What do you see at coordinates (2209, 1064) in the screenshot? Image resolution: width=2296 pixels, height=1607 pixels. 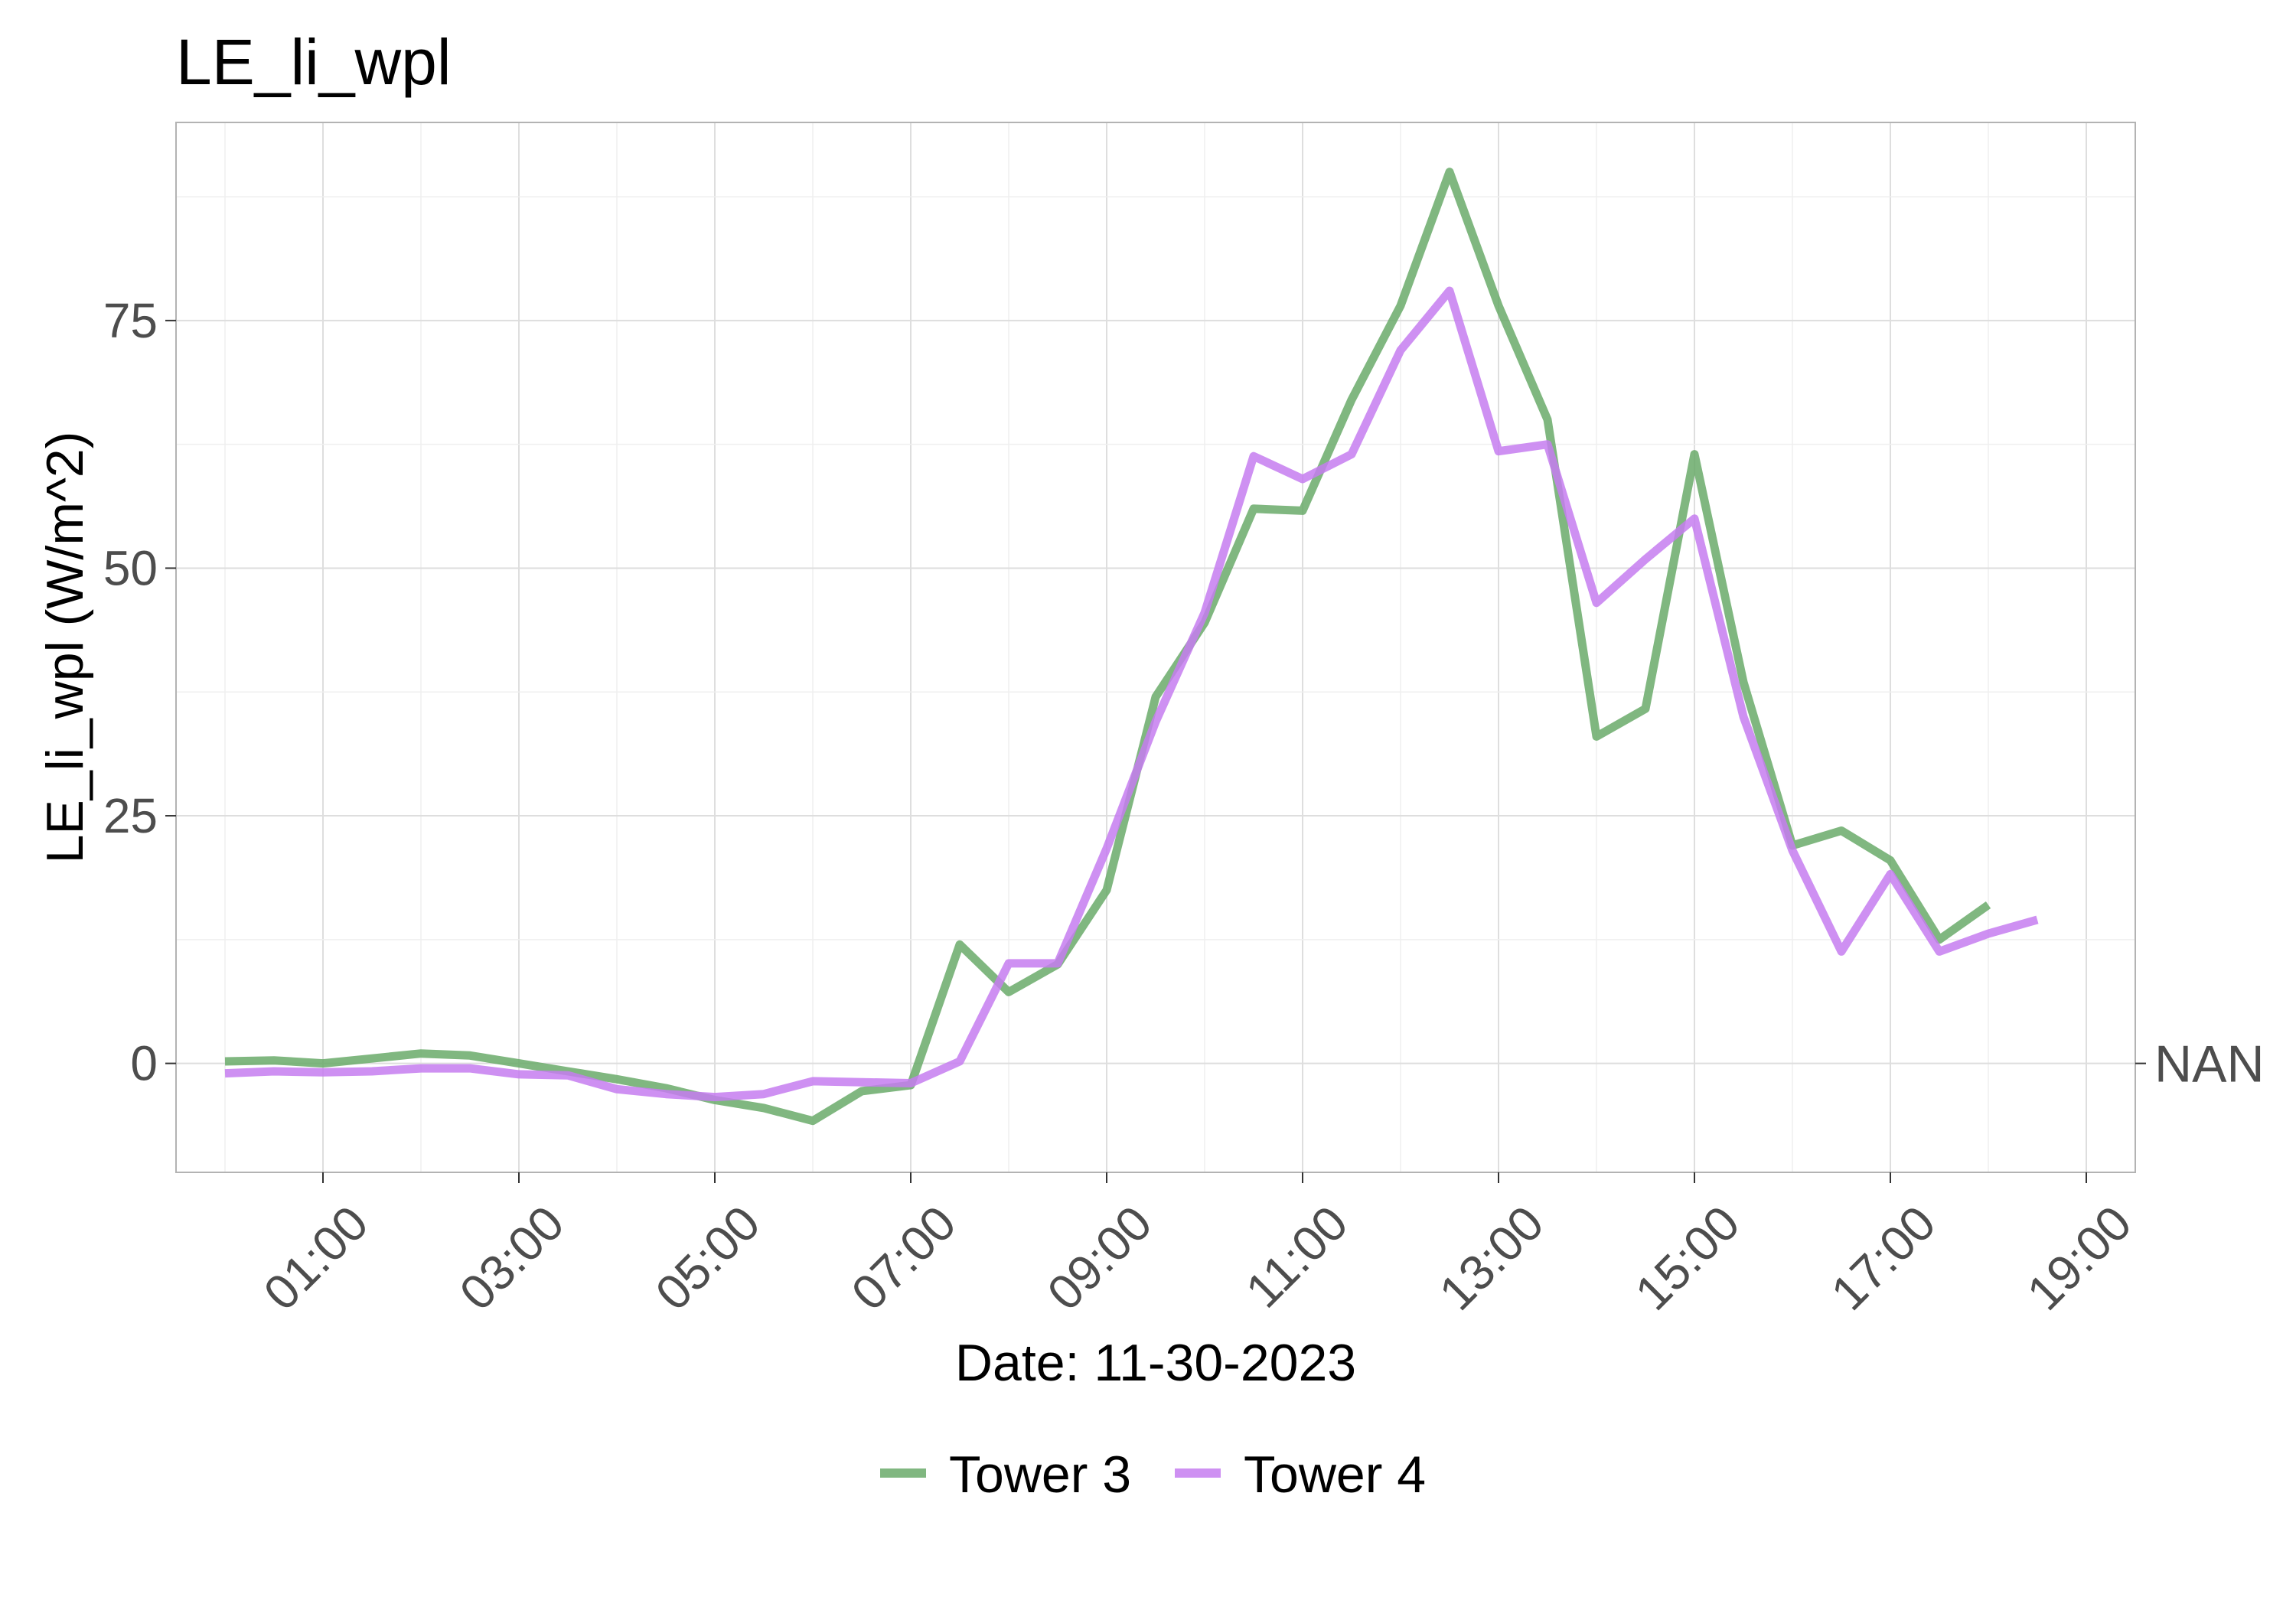 I see `y-secondary-label: NAN` at bounding box center [2209, 1064].